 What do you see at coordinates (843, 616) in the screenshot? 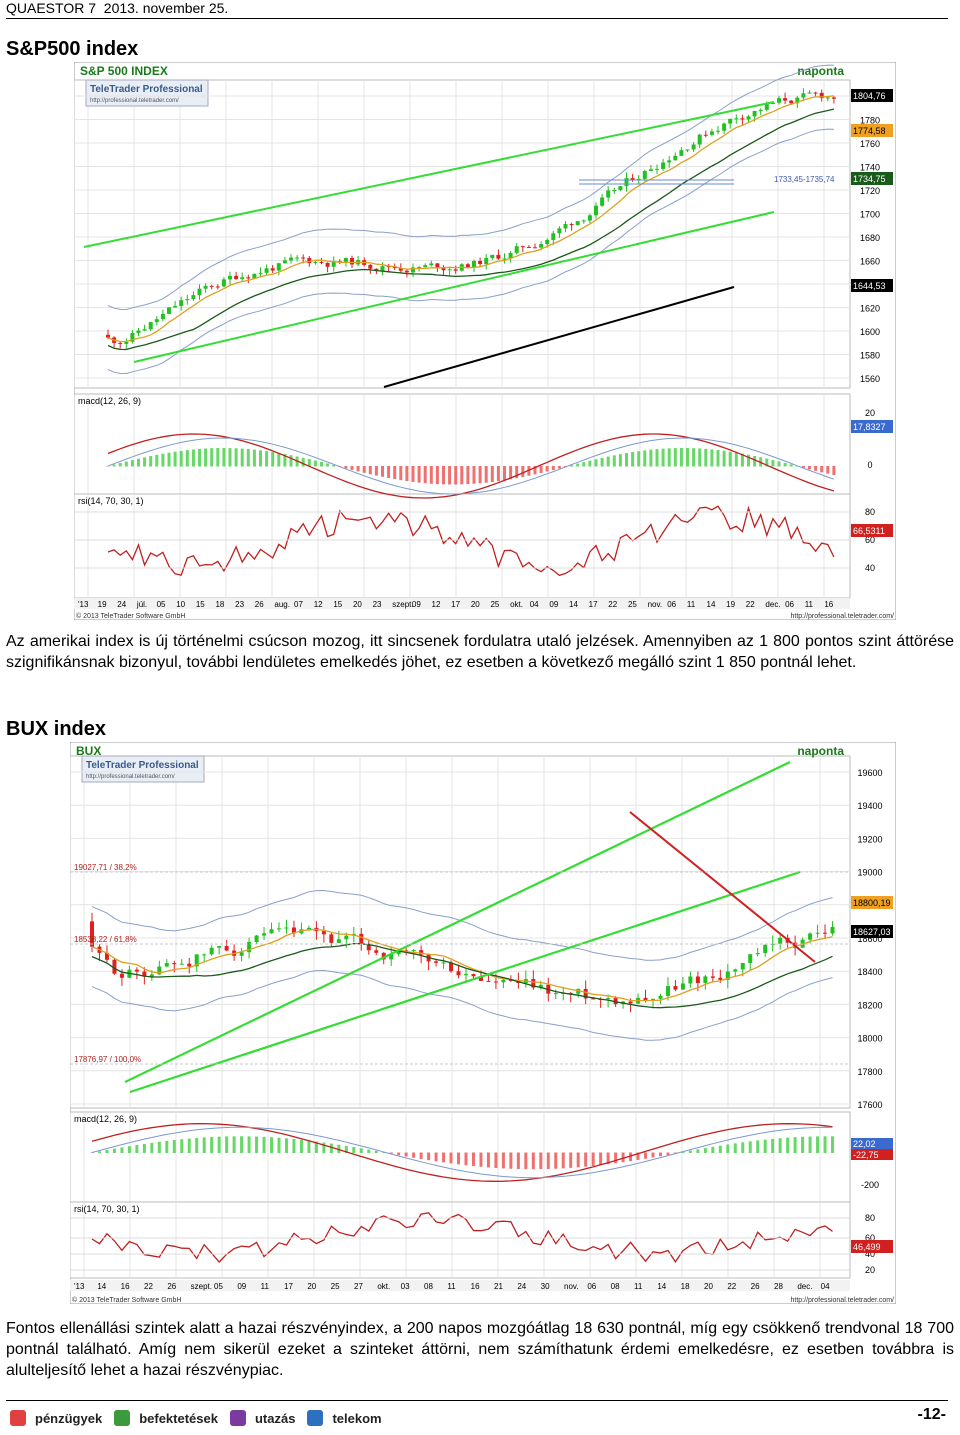
I see `site-url: http://professional.teletrader.com/` at bounding box center [843, 616].